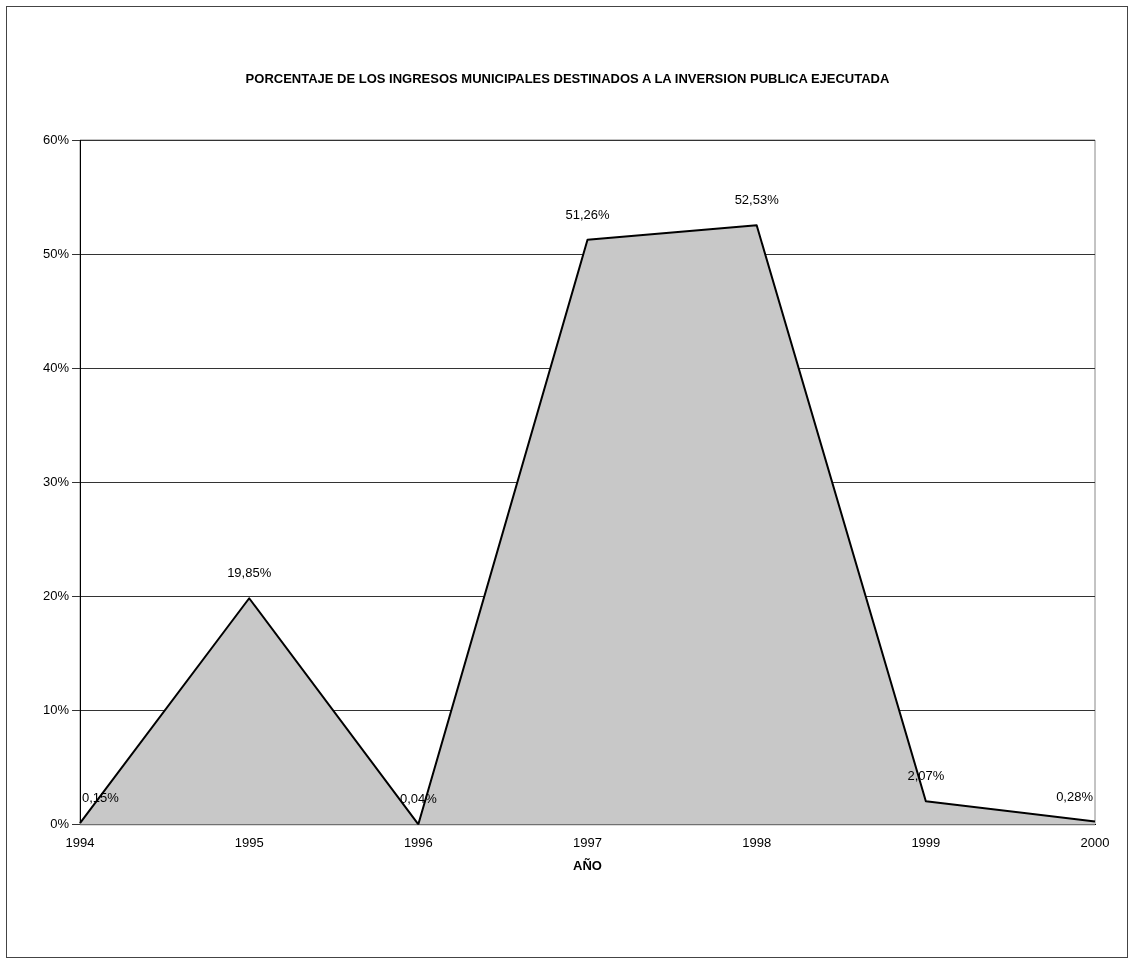  Describe the element at coordinates (587, 843) in the screenshot. I see `x-tick-label: 1997` at that location.